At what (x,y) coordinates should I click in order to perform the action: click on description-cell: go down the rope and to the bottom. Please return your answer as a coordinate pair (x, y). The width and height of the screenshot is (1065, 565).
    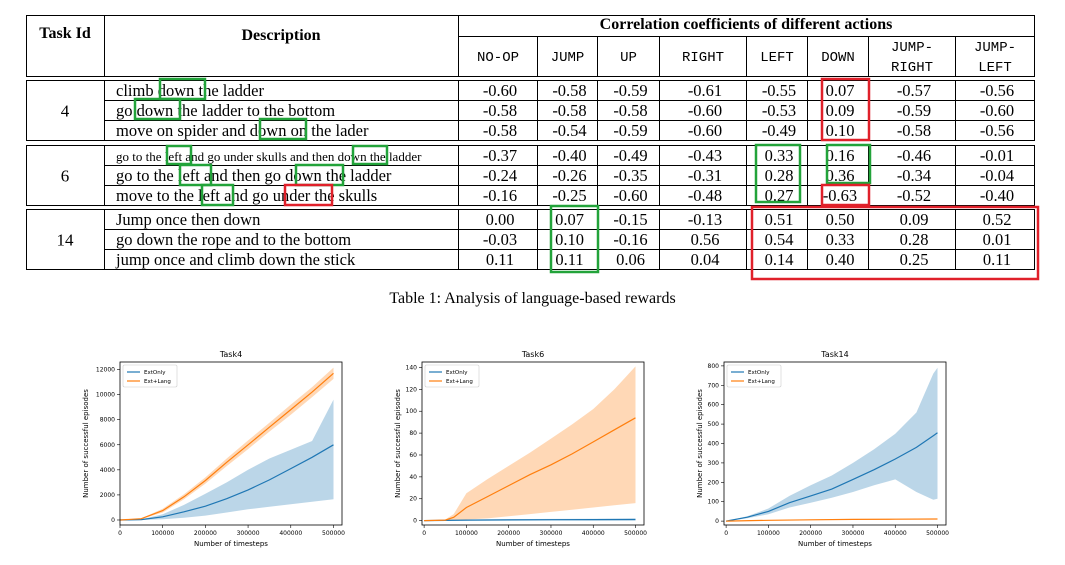
    Looking at the image, I should click on (233, 239).